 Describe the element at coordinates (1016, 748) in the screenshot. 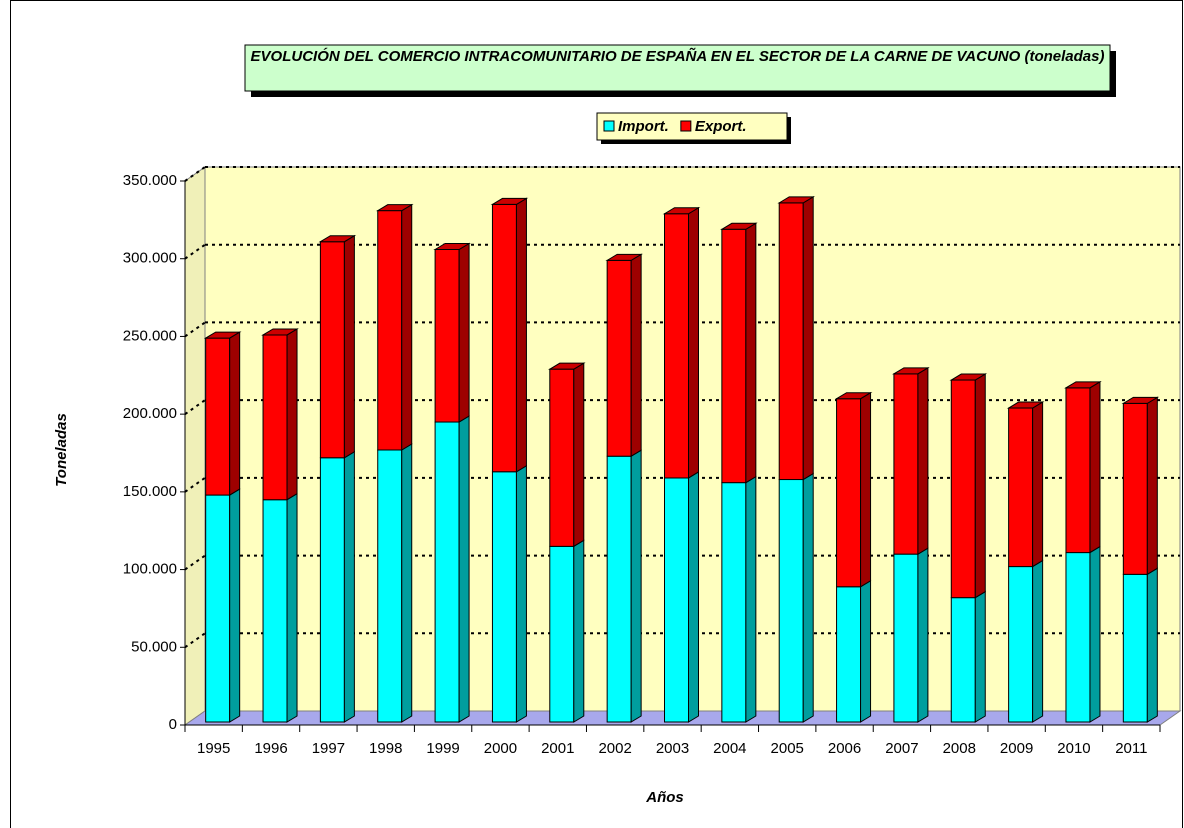

I see `x-tick-label: 2009` at that location.